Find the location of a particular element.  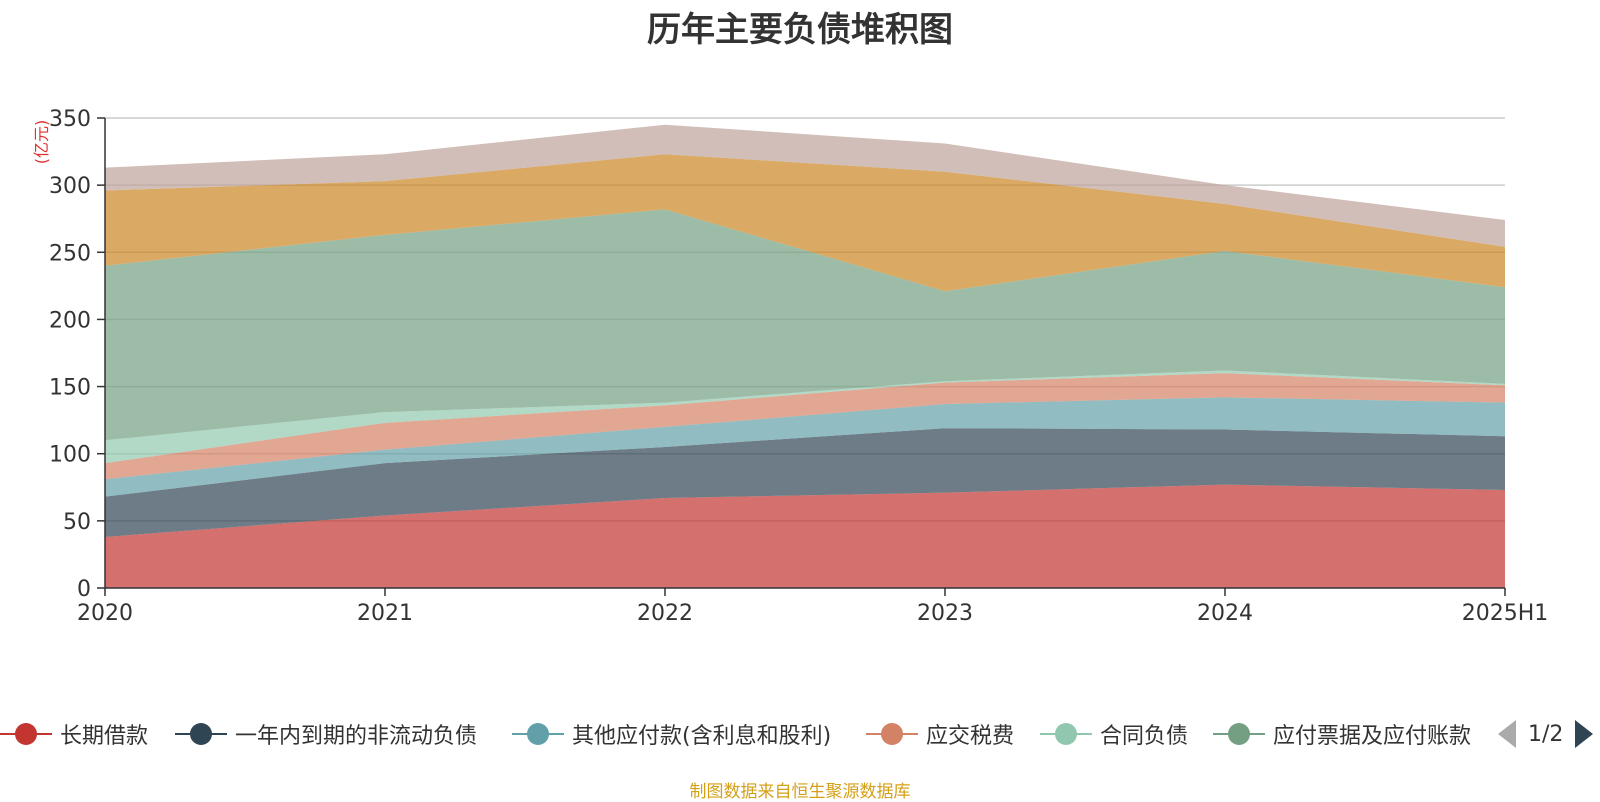

legend-item: 应付票据及应付账款 is located at coordinates (1342, 734).